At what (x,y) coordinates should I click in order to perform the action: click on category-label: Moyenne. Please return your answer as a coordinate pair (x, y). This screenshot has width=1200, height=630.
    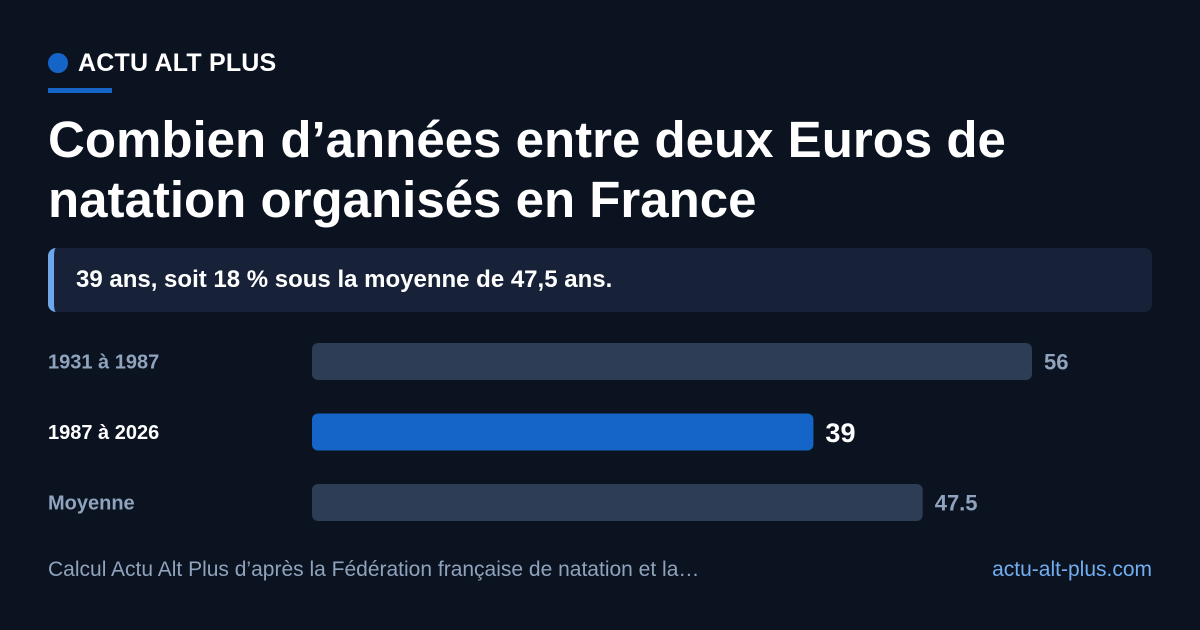
    Looking at the image, I should click on (91, 504).